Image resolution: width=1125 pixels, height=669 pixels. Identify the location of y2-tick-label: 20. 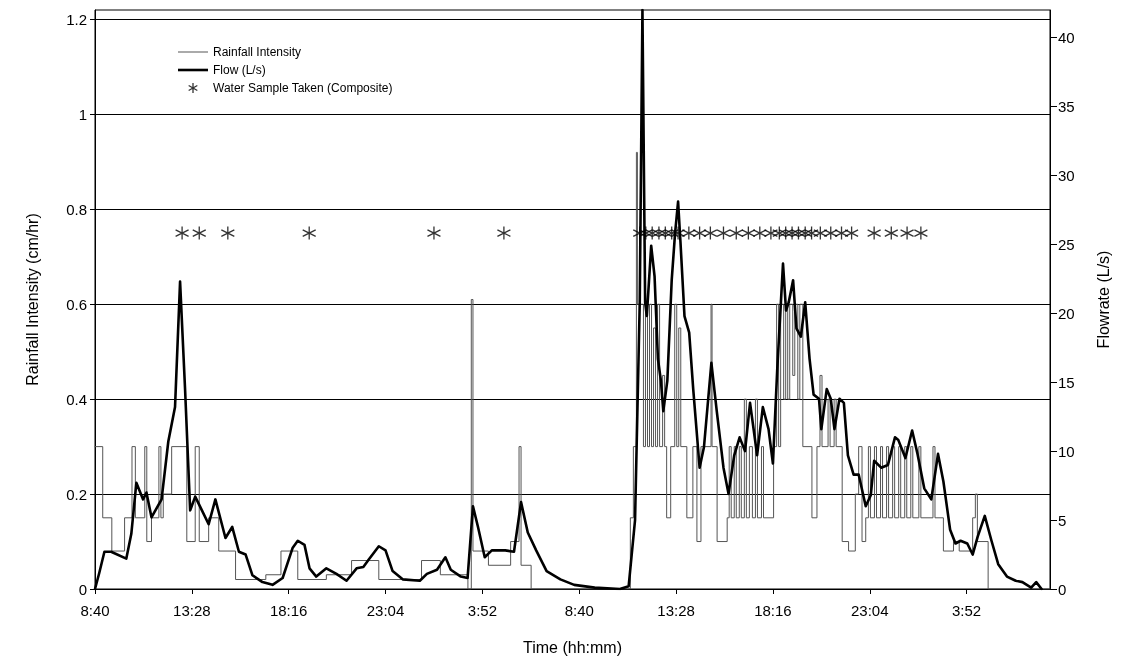
(1066, 313).